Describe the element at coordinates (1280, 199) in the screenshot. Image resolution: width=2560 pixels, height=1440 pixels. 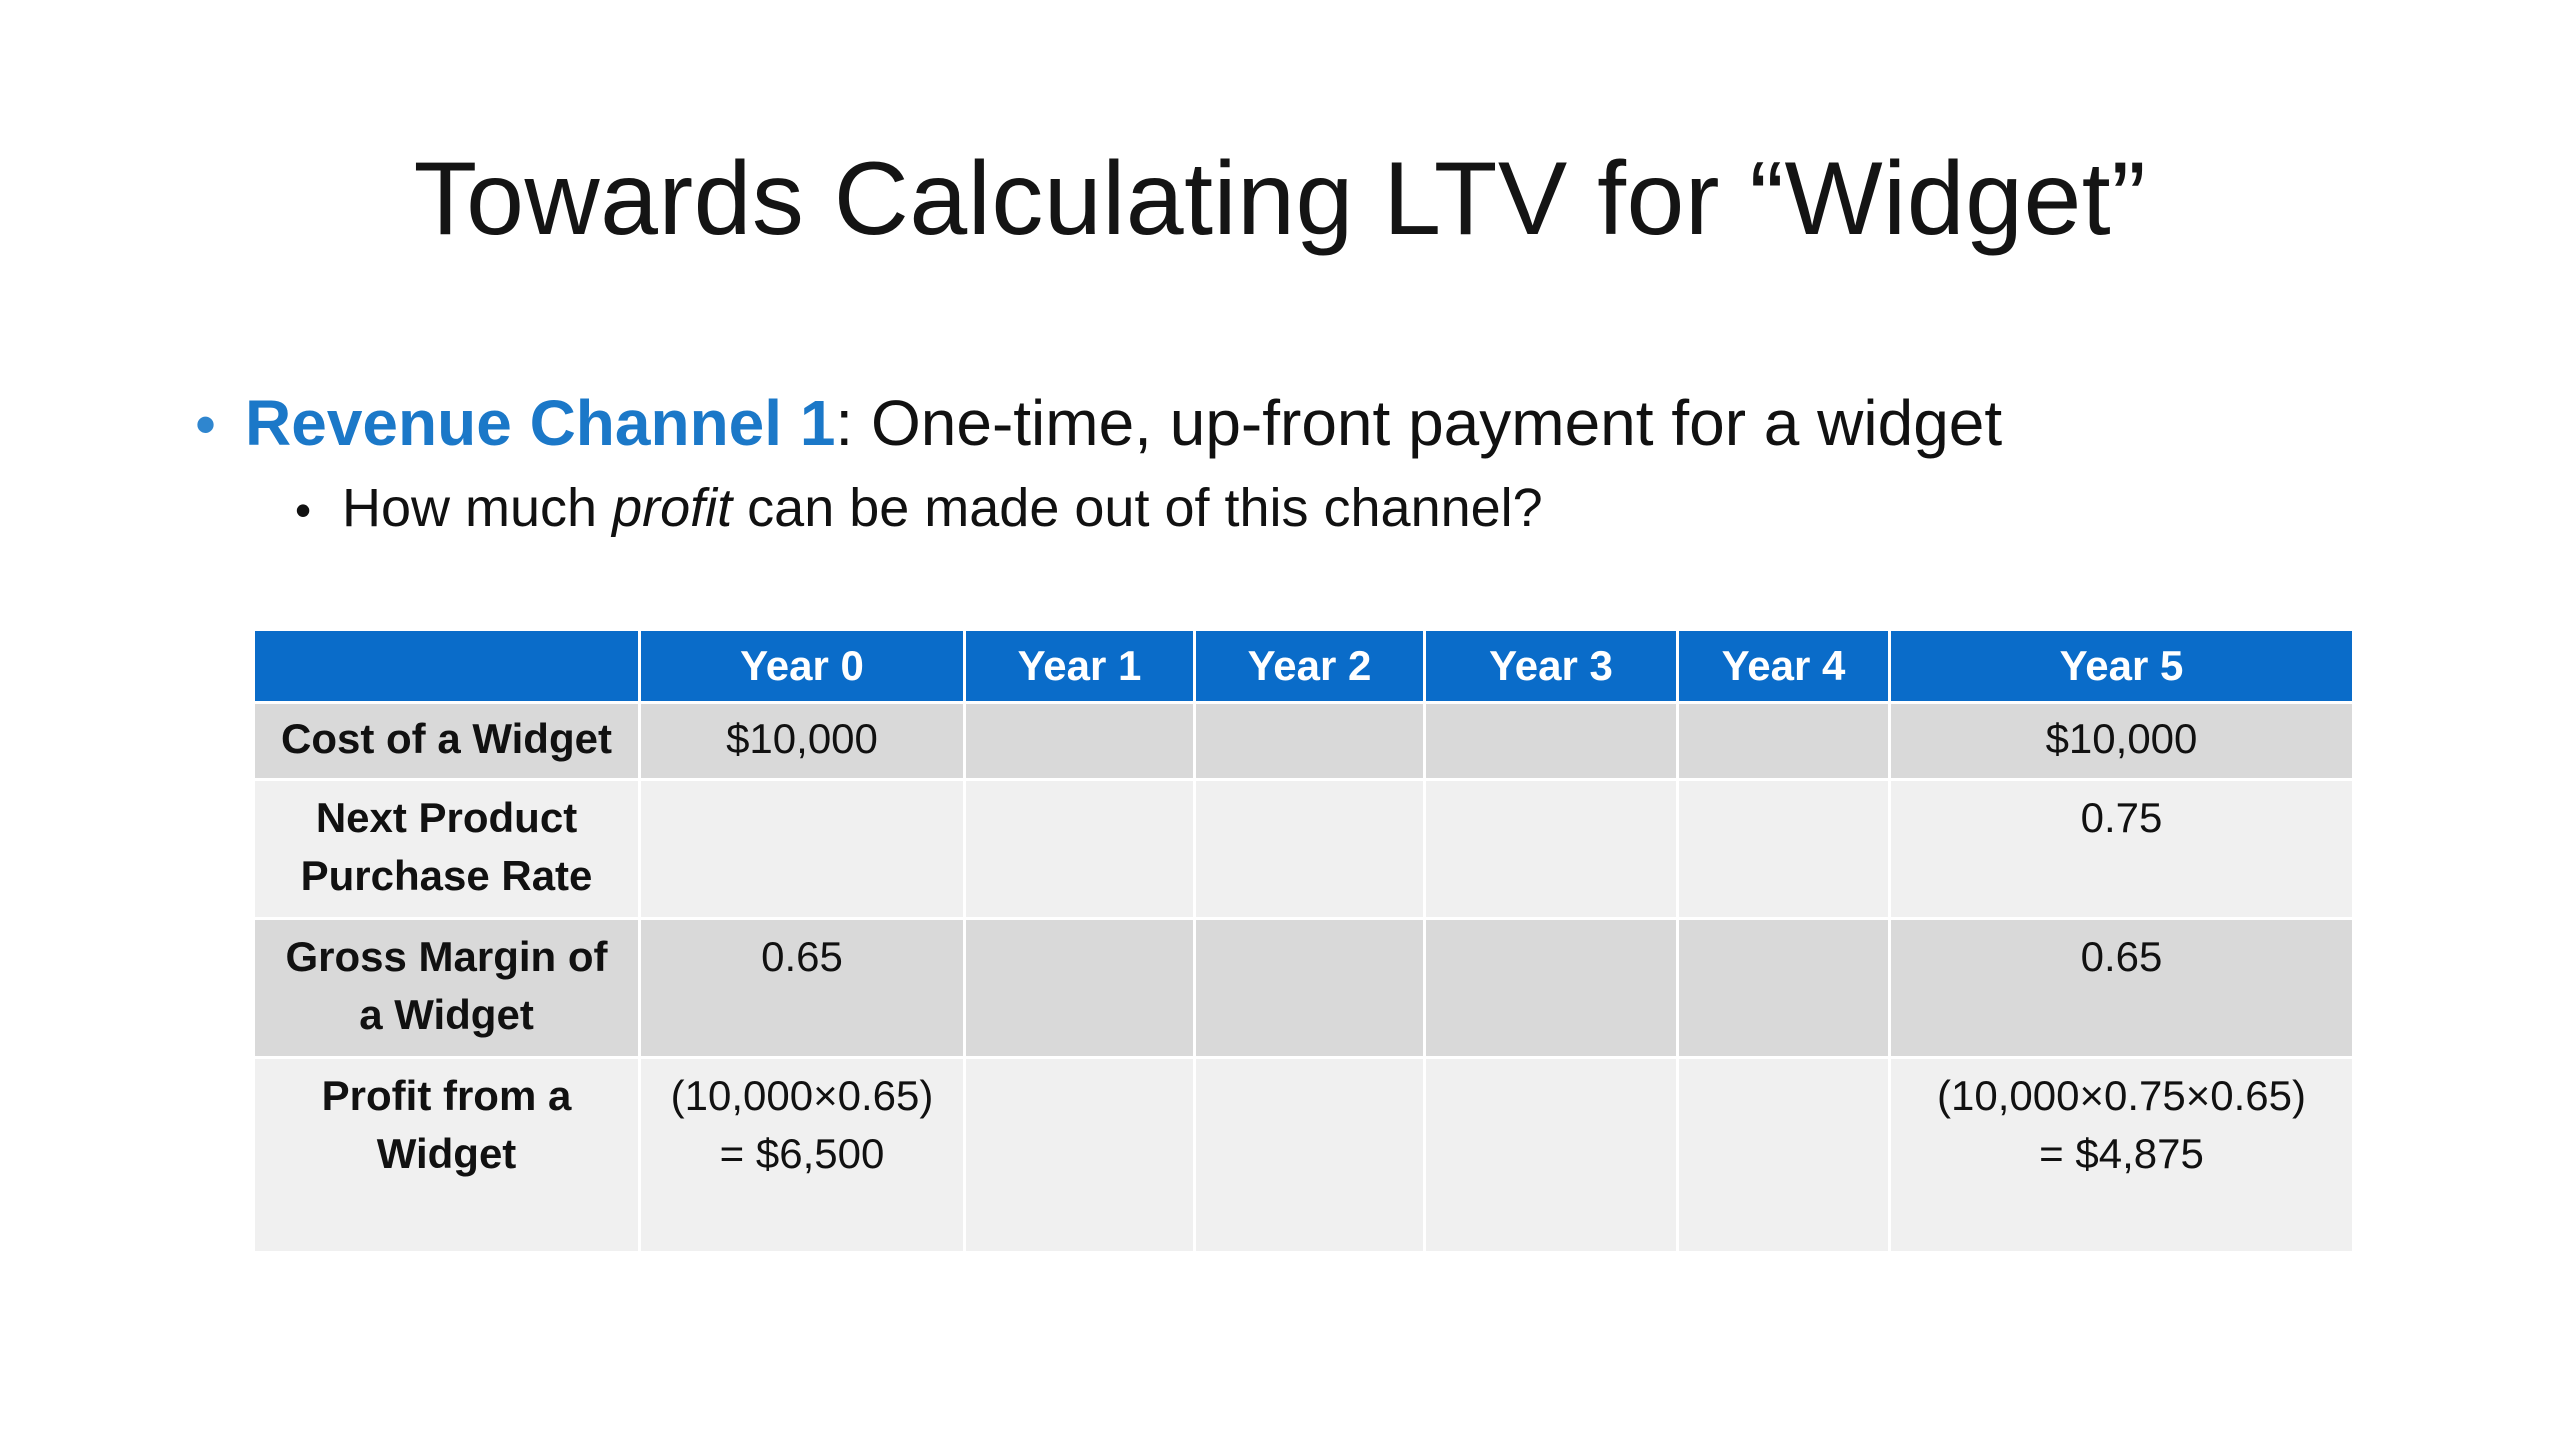
I see `slide-title: Towards Calculating LTV for “Widget”` at that location.